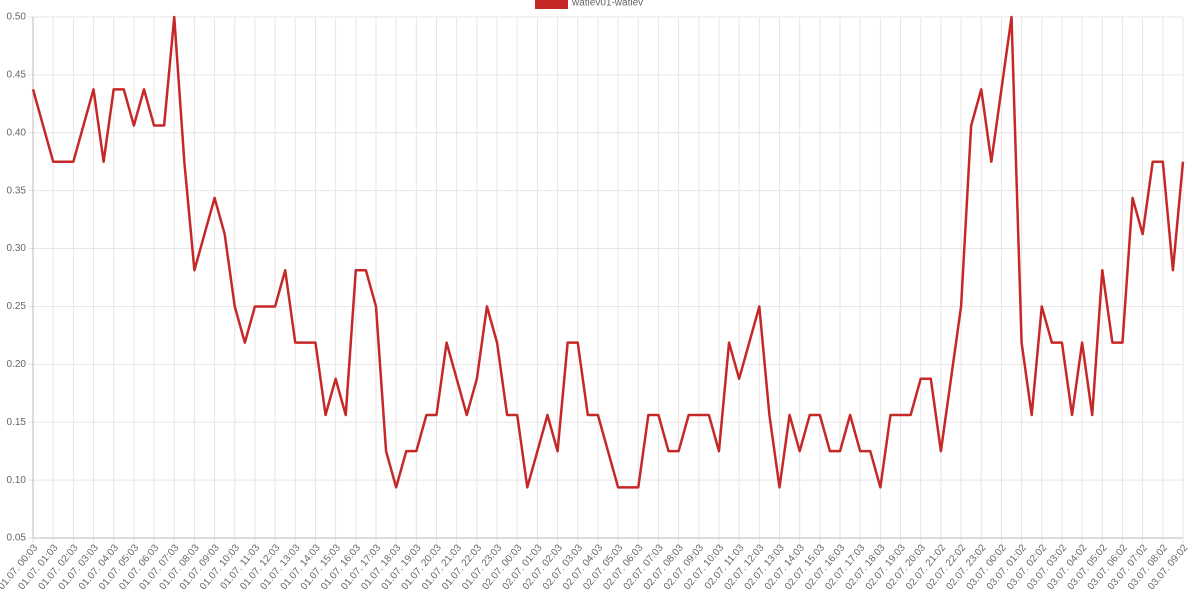 Image resolution: width=1200 pixels, height=596 pixels. I want to click on y-tick-label: 0.15, so click(17, 422).